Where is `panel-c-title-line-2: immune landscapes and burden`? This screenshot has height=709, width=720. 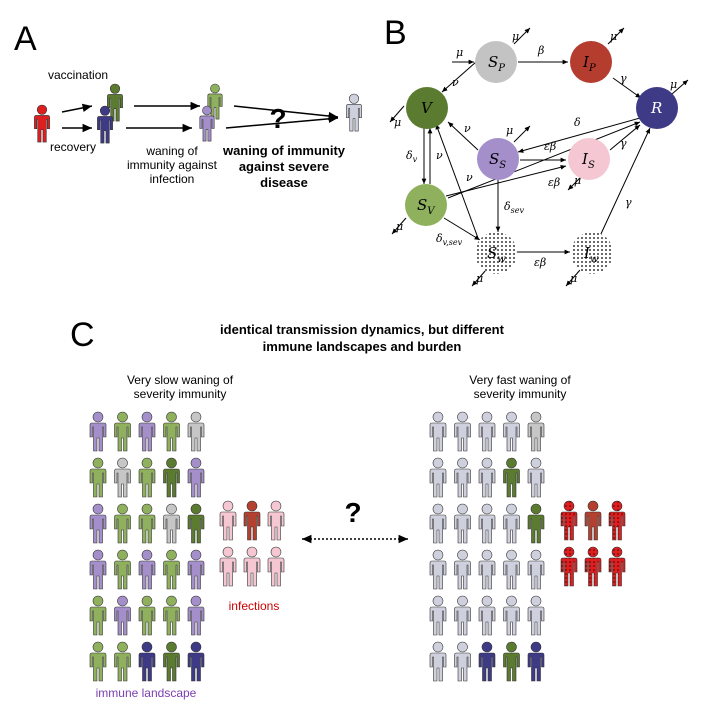
panel-c-title-line-2: immune landscapes and burden is located at coordinates (362, 346).